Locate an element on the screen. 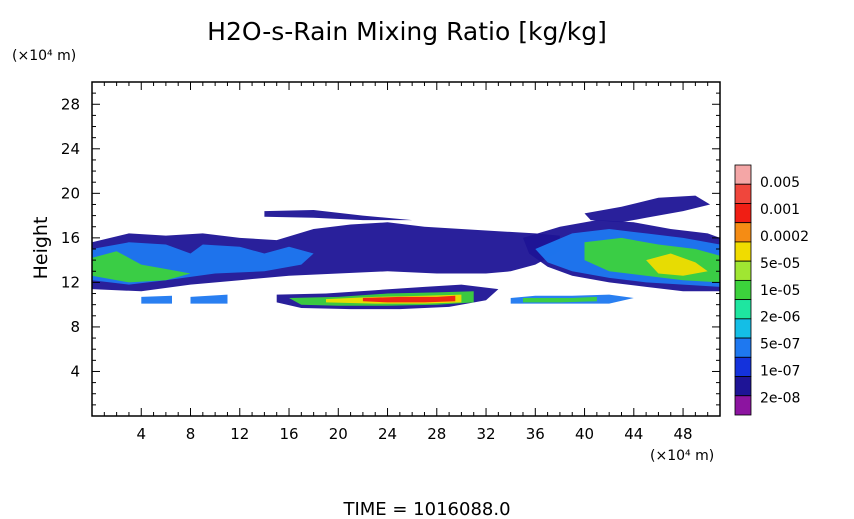 This screenshot has height=519, width=854. colorbar-label: 0.0002 is located at coordinates (784, 237).